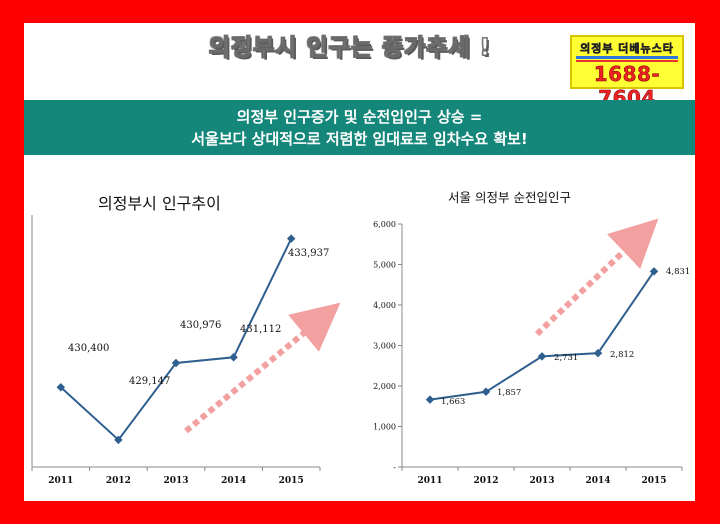  Describe the element at coordinates (350, 48) in the screenshot. I see `page-title: 의정부시 인구는 증가추세 !` at that location.